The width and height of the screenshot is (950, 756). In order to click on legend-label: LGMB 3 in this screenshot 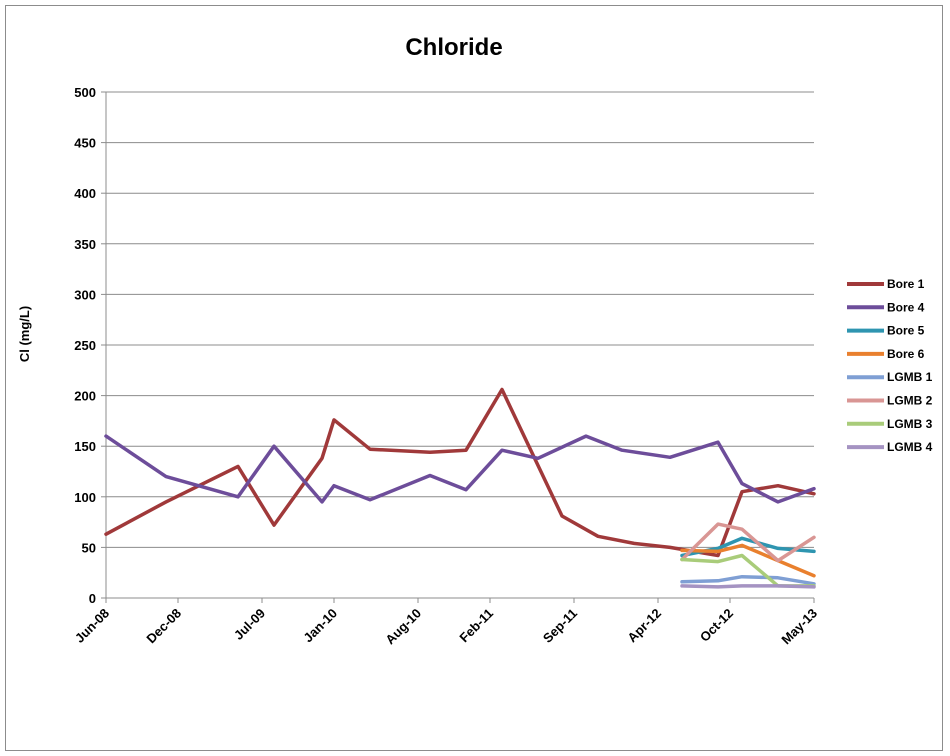, I will do `click(910, 424)`.